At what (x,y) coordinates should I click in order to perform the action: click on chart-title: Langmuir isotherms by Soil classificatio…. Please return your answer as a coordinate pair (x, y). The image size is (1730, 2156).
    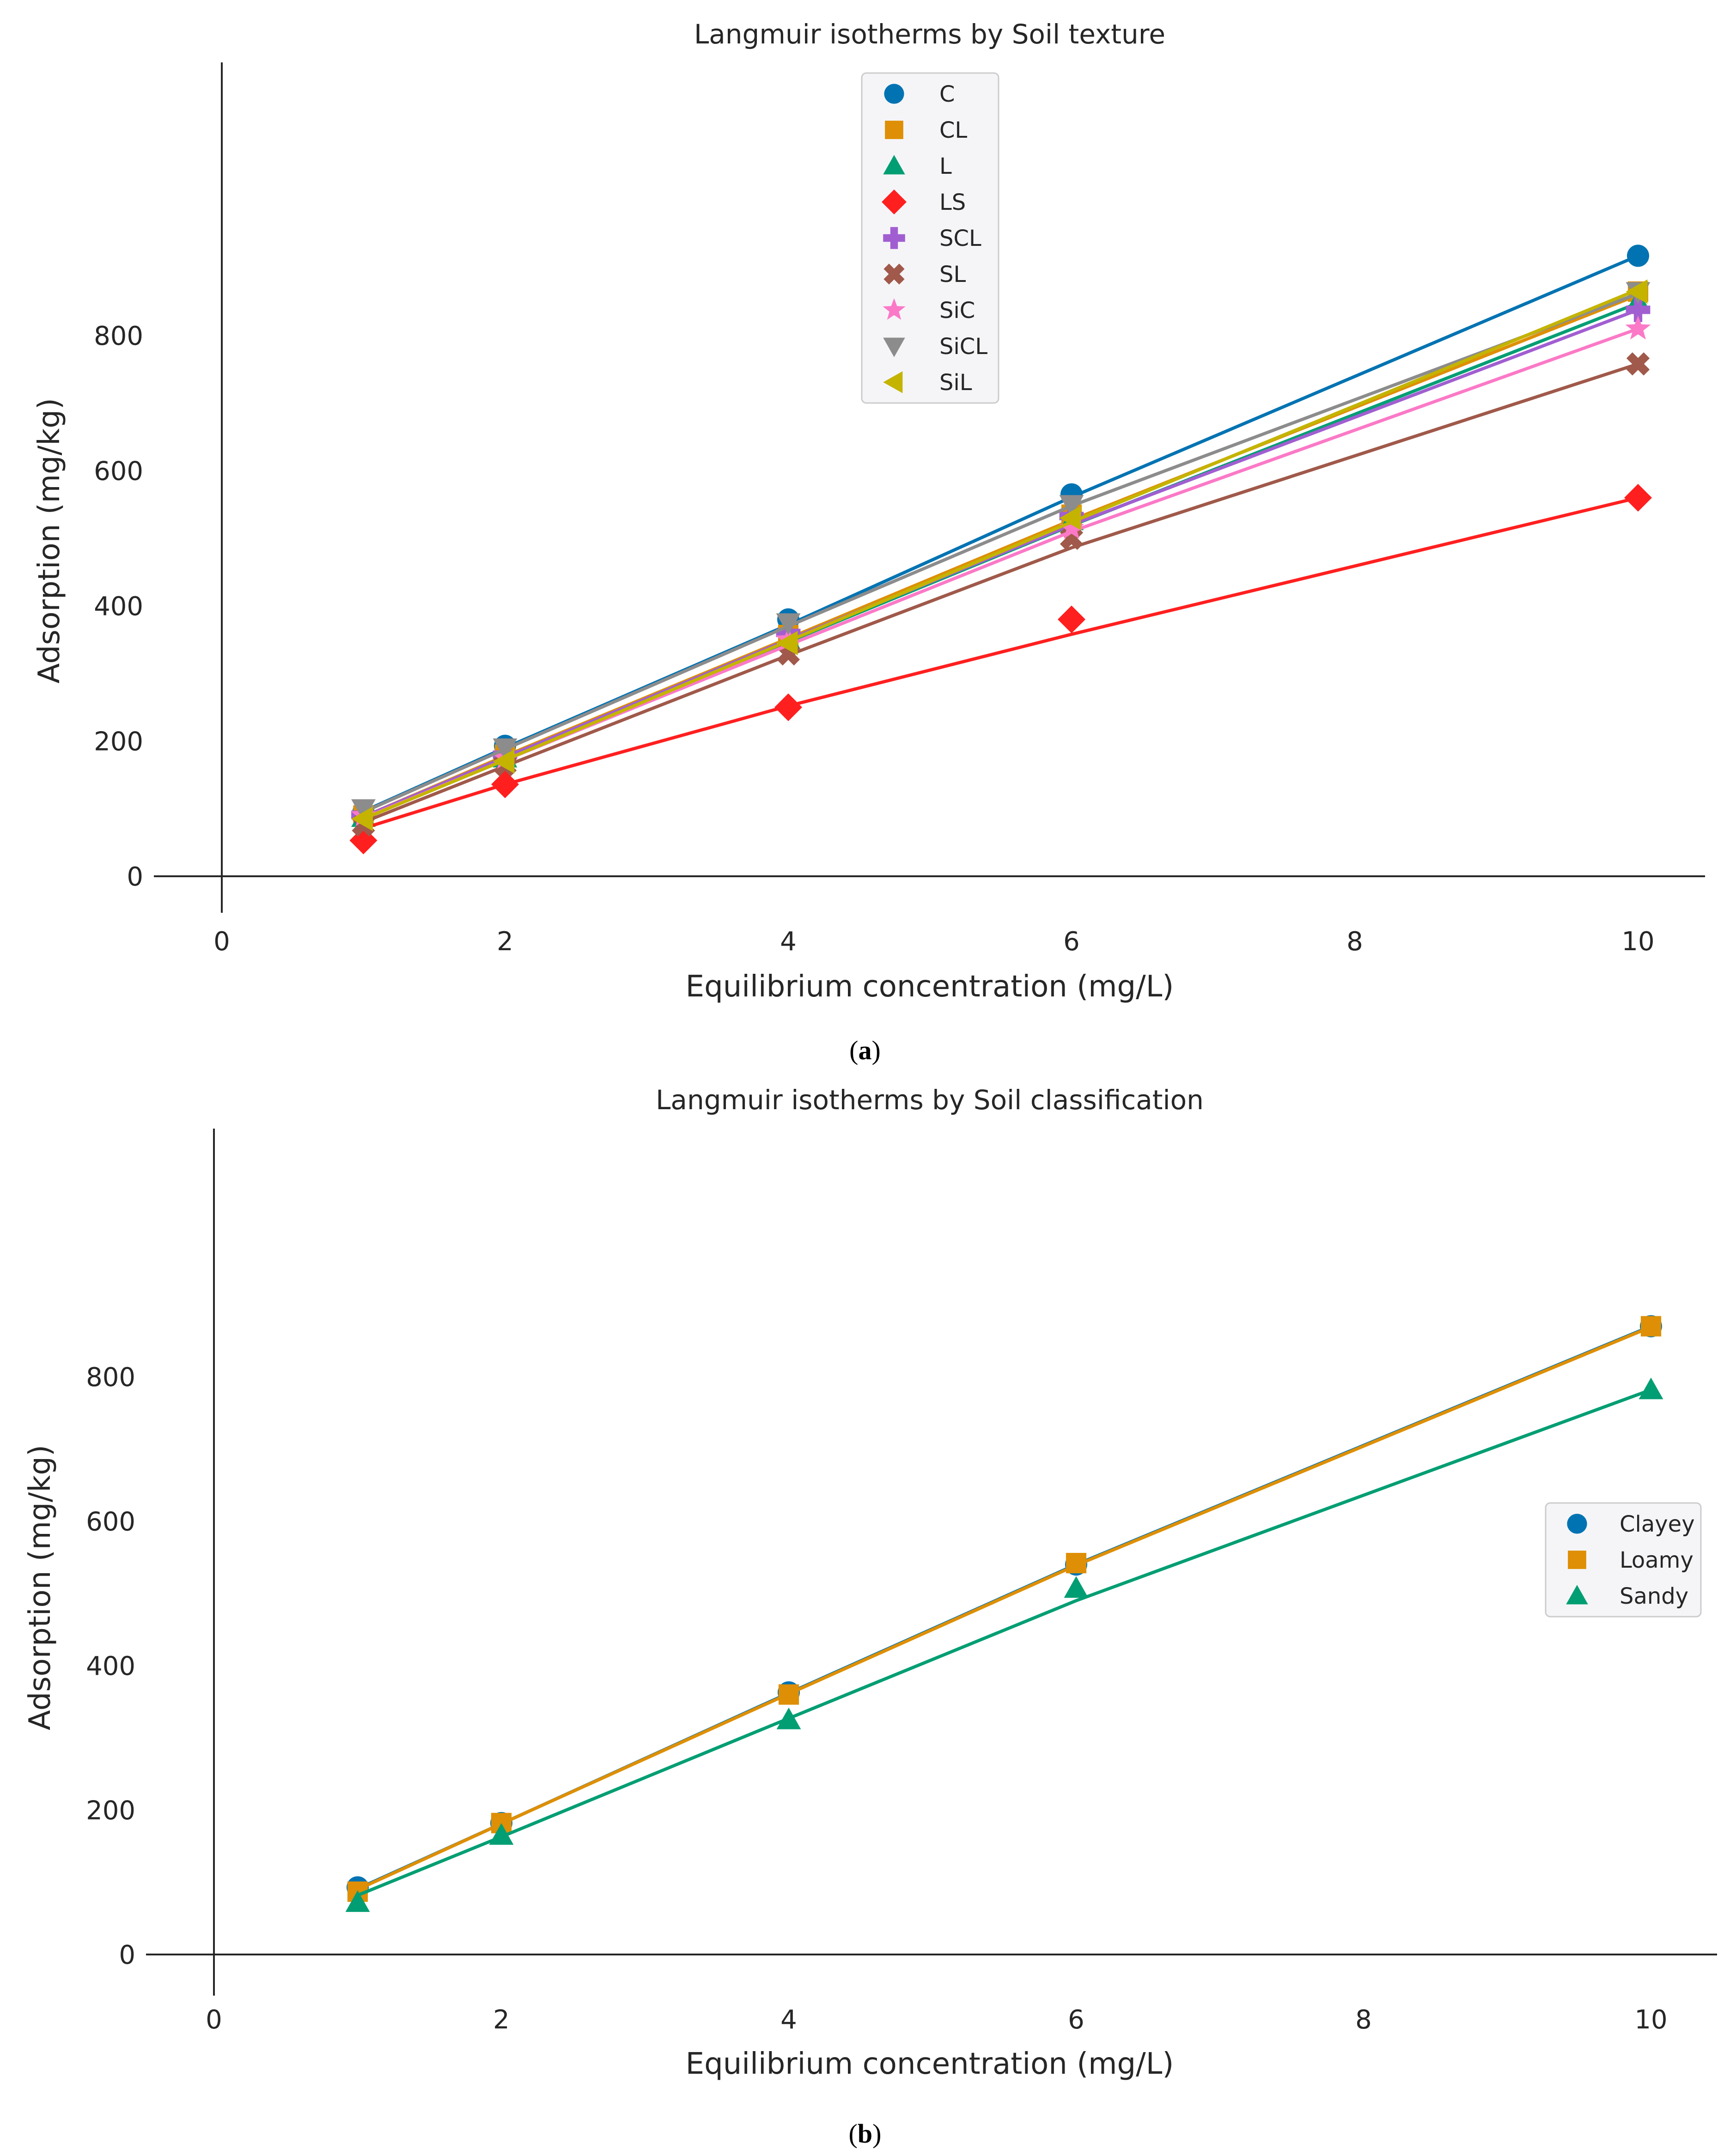
    Looking at the image, I should click on (930, 1100).